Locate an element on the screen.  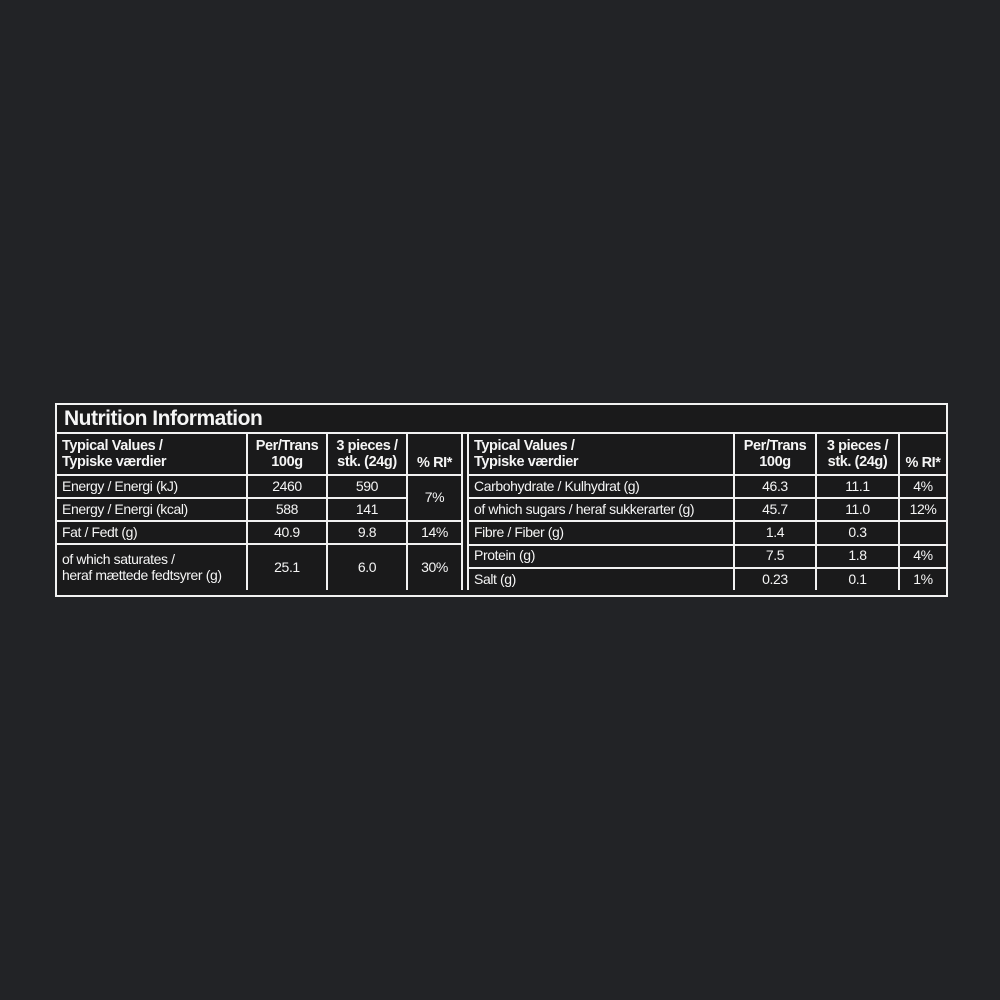
left-row-saturates-ri: 30% is located at coordinates (434, 567).